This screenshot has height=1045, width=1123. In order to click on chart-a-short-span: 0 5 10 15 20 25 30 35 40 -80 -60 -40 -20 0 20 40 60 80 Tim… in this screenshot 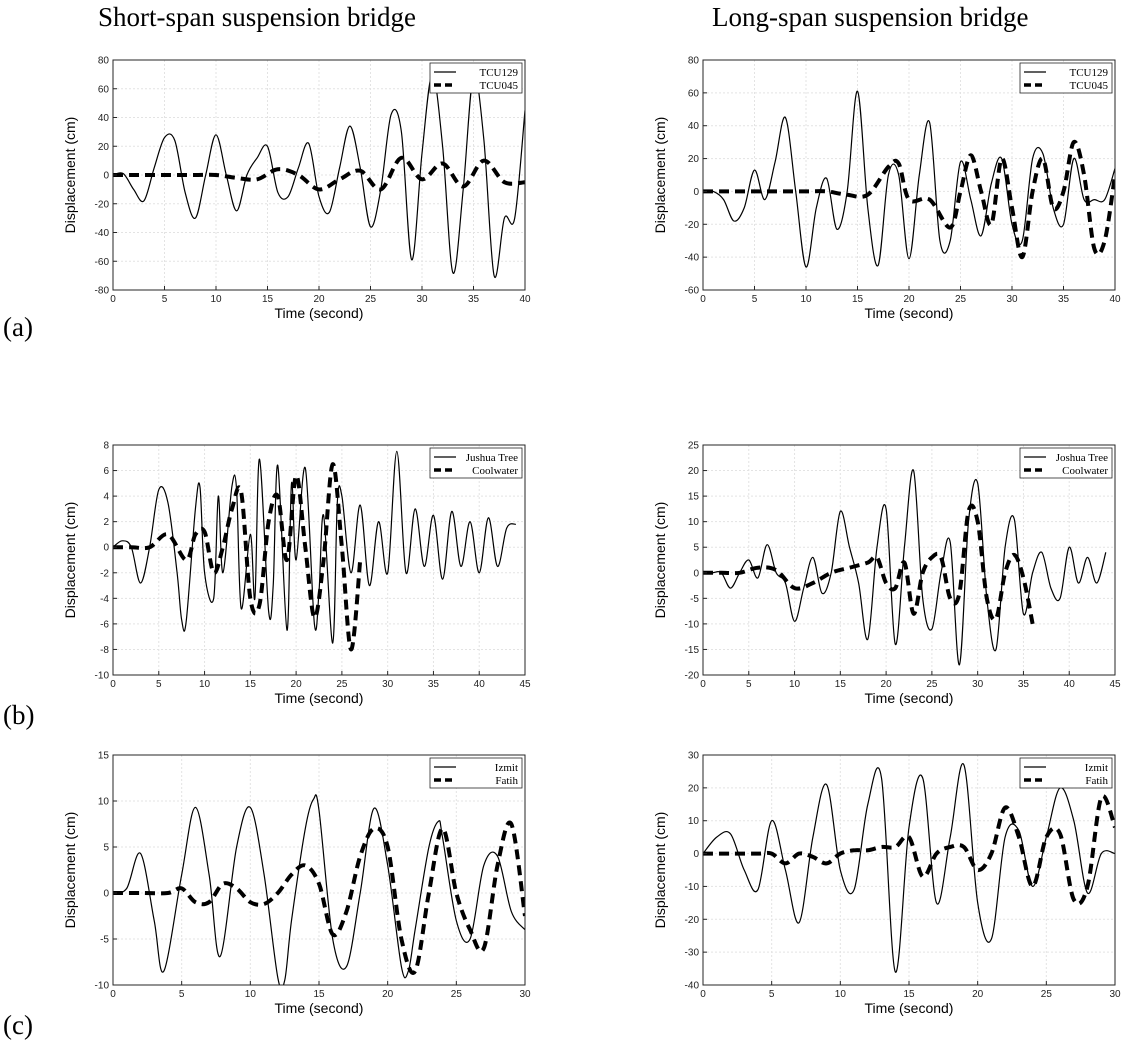, I will do `click(296, 189)`.